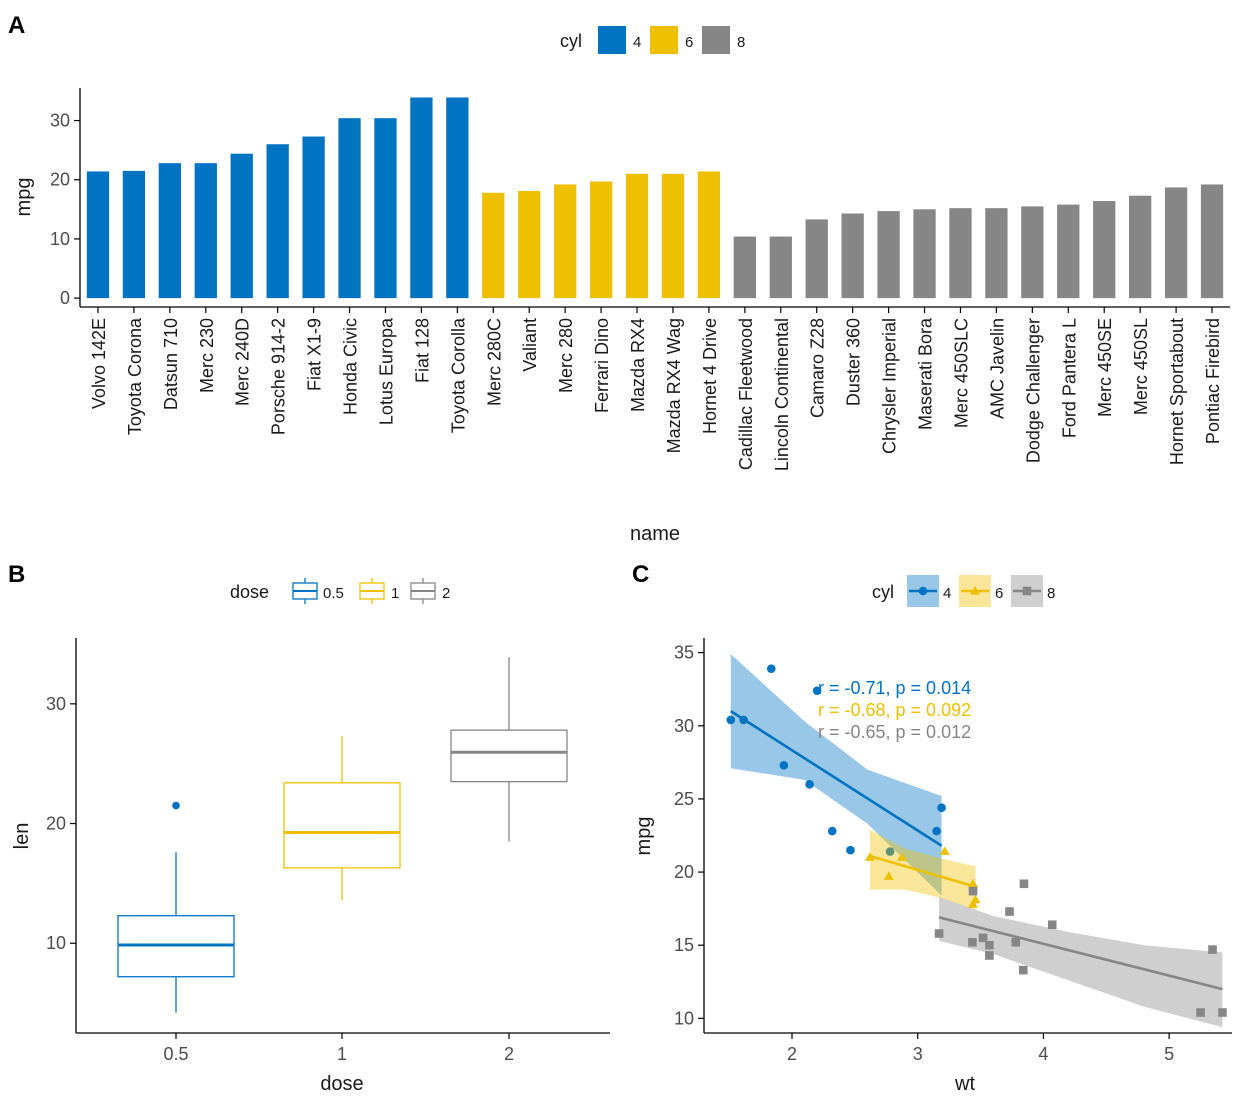 The height and width of the screenshot is (1102, 1240). What do you see at coordinates (961, 373) in the screenshot?
I see `x-tick-label: Merc 450SLC` at bounding box center [961, 373].